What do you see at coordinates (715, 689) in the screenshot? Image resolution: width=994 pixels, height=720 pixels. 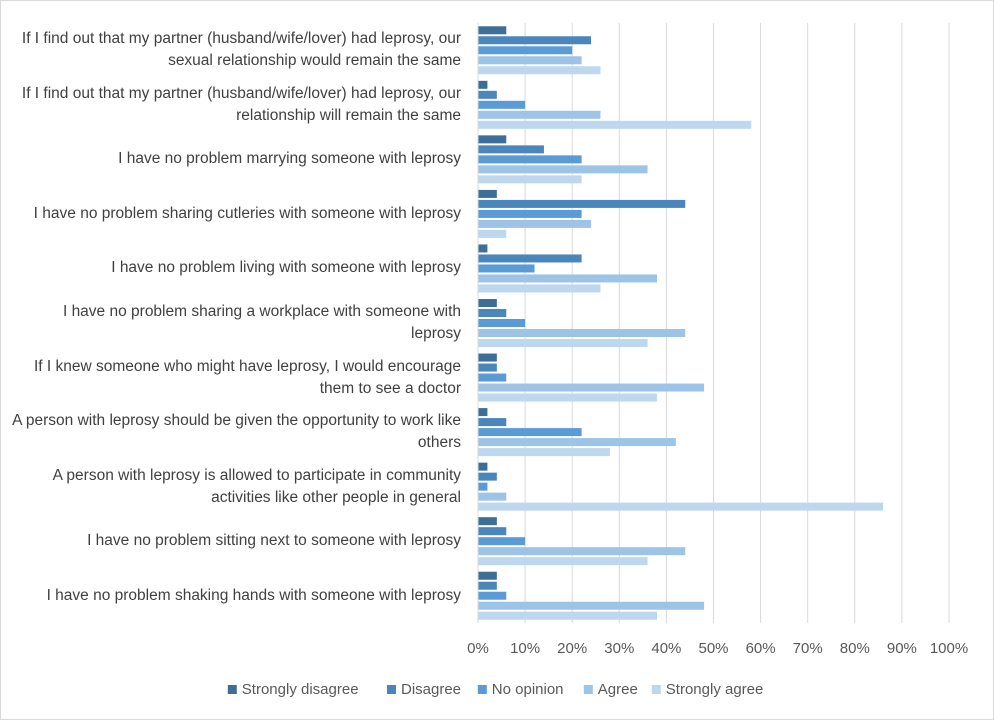 I see `legend-label: Strongly agree` at bounding box center [715, 689].